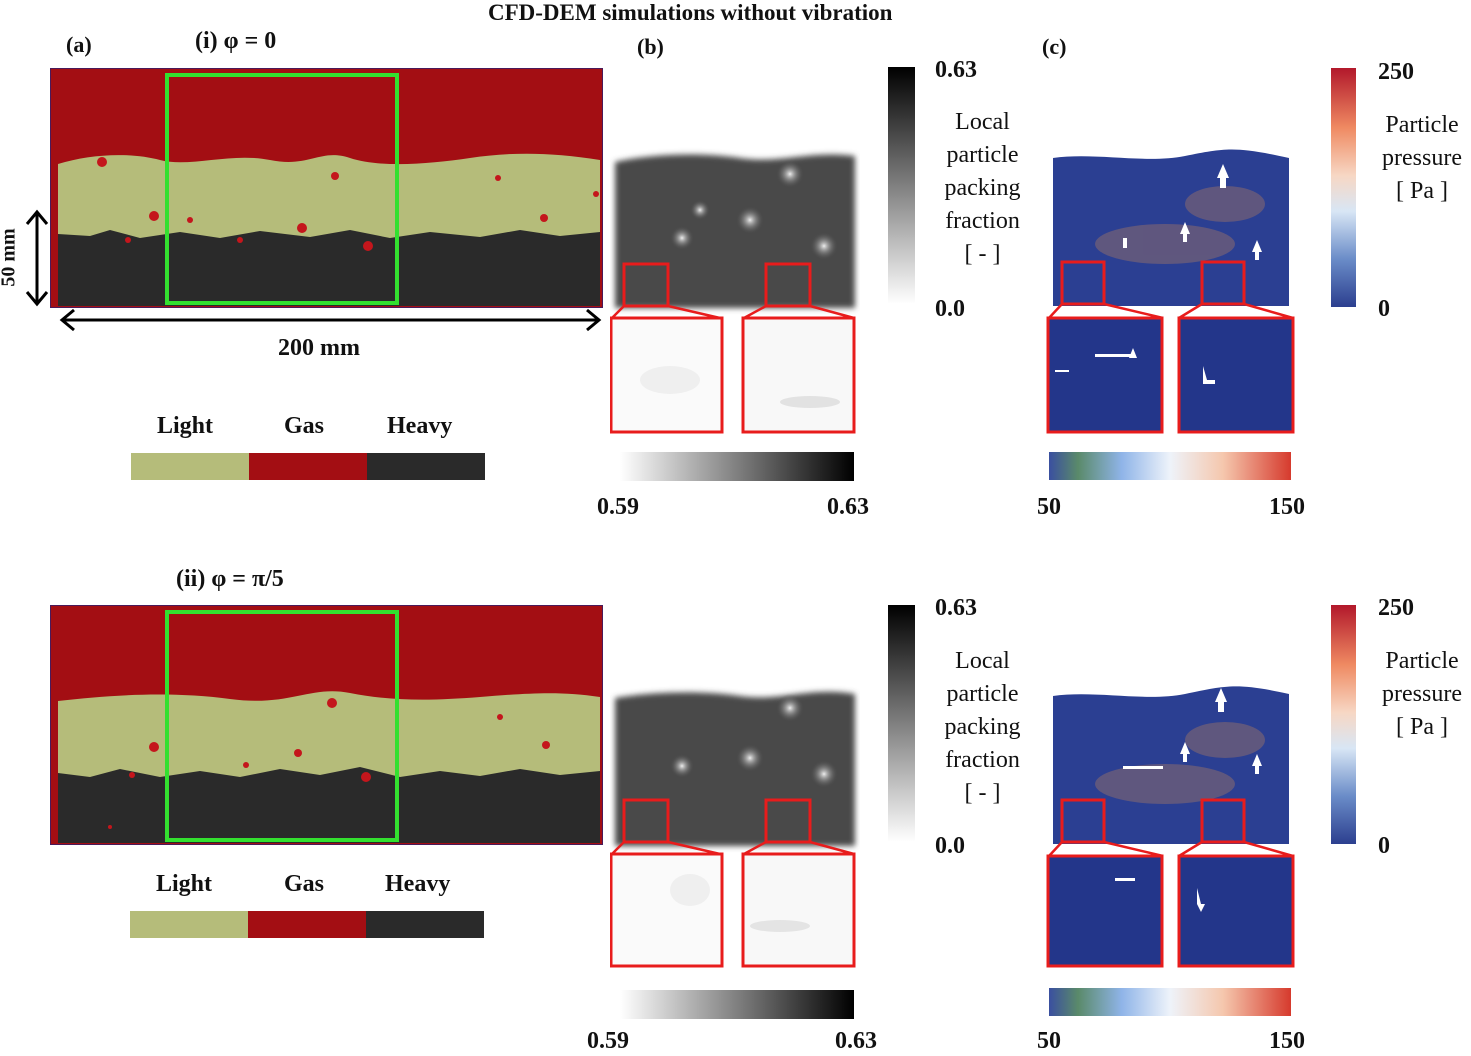  Describe the element at coordinates (426, 466) in the screenshot. I see `legend-heavy-swatch` at that location.